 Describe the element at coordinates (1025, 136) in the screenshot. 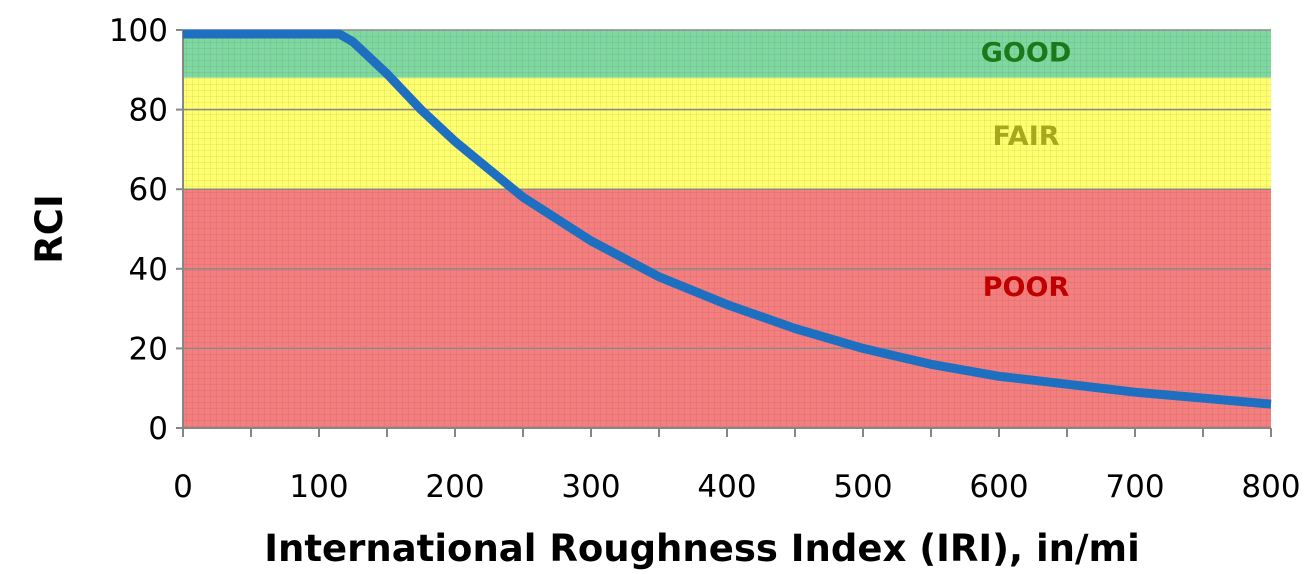

I see `band-label-fair: FAIR` at that location.